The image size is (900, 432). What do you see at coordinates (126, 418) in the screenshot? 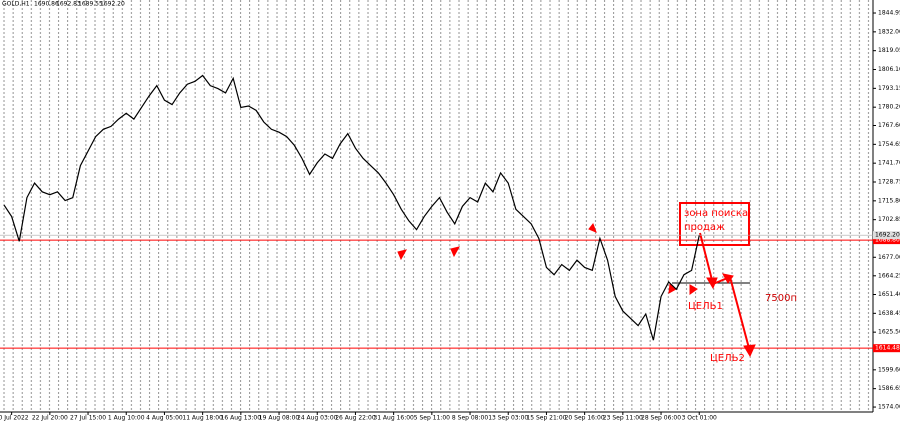
I see `x-tick-label: 1 Aug 10:00` at bounding box center [126, 418].